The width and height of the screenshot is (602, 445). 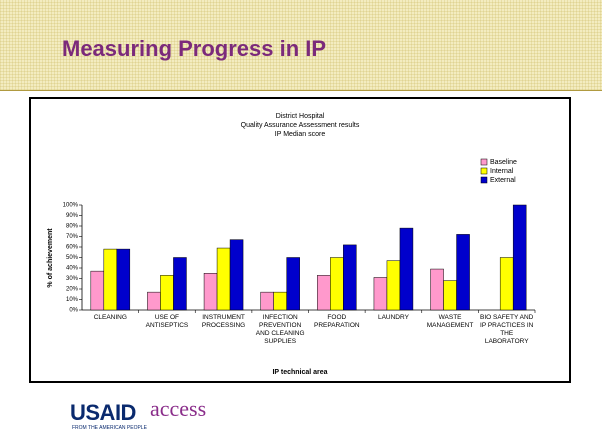 What do you see at coordinates (50, 258) in the screenshot?
I see `y-axis-label: % of achievement` at bounding box center [50, 258].